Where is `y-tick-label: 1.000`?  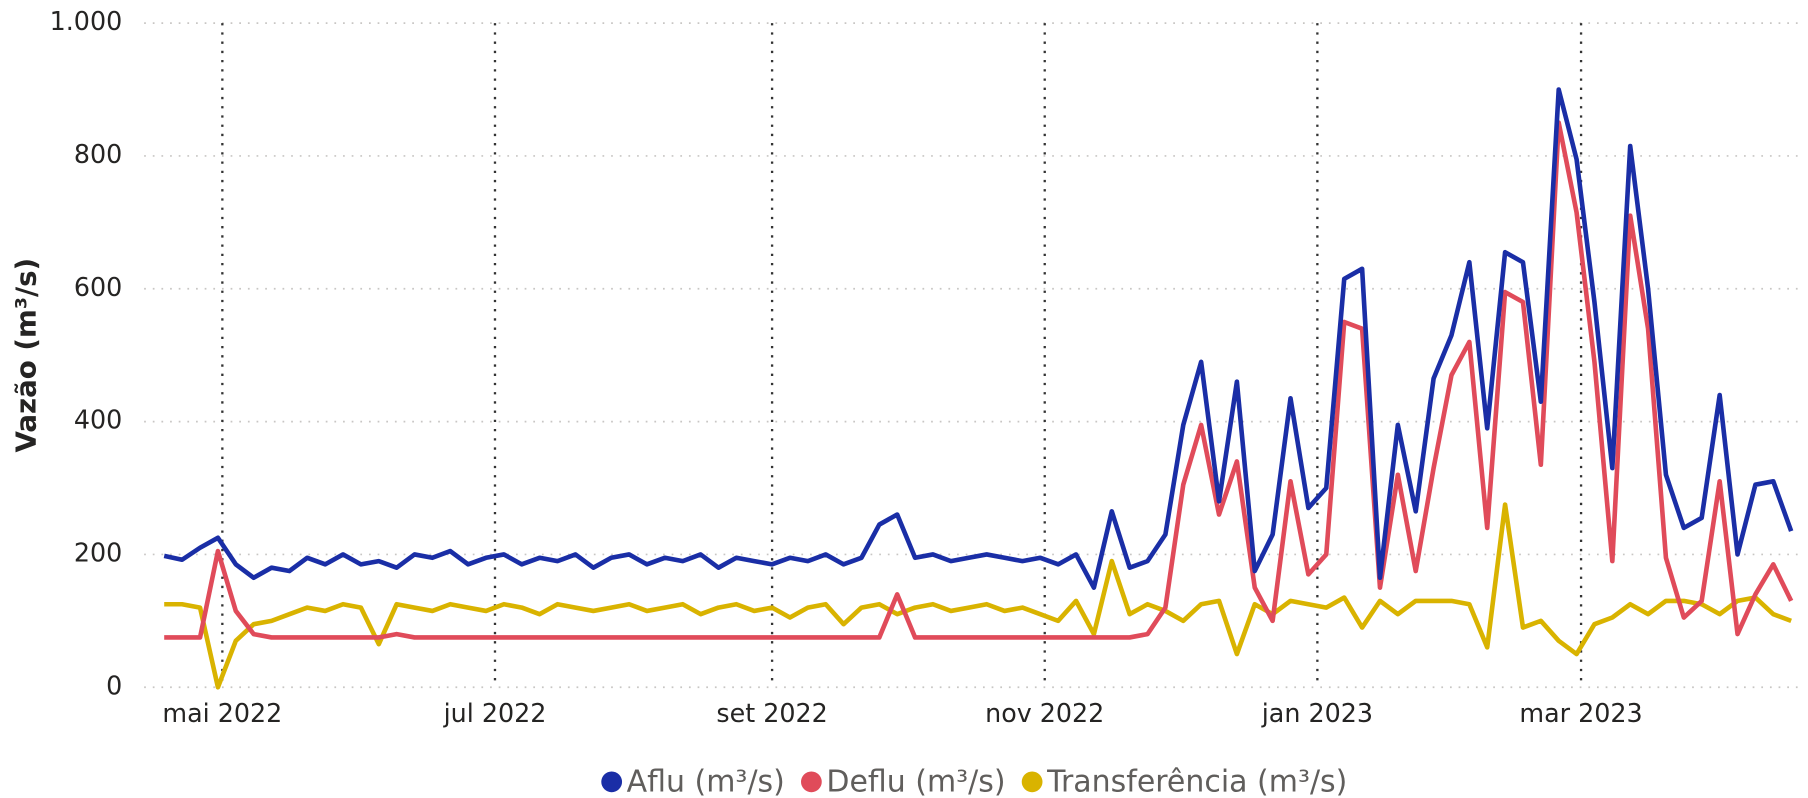
y-tick-label: 1.000 is located at coordinates (86, 21).